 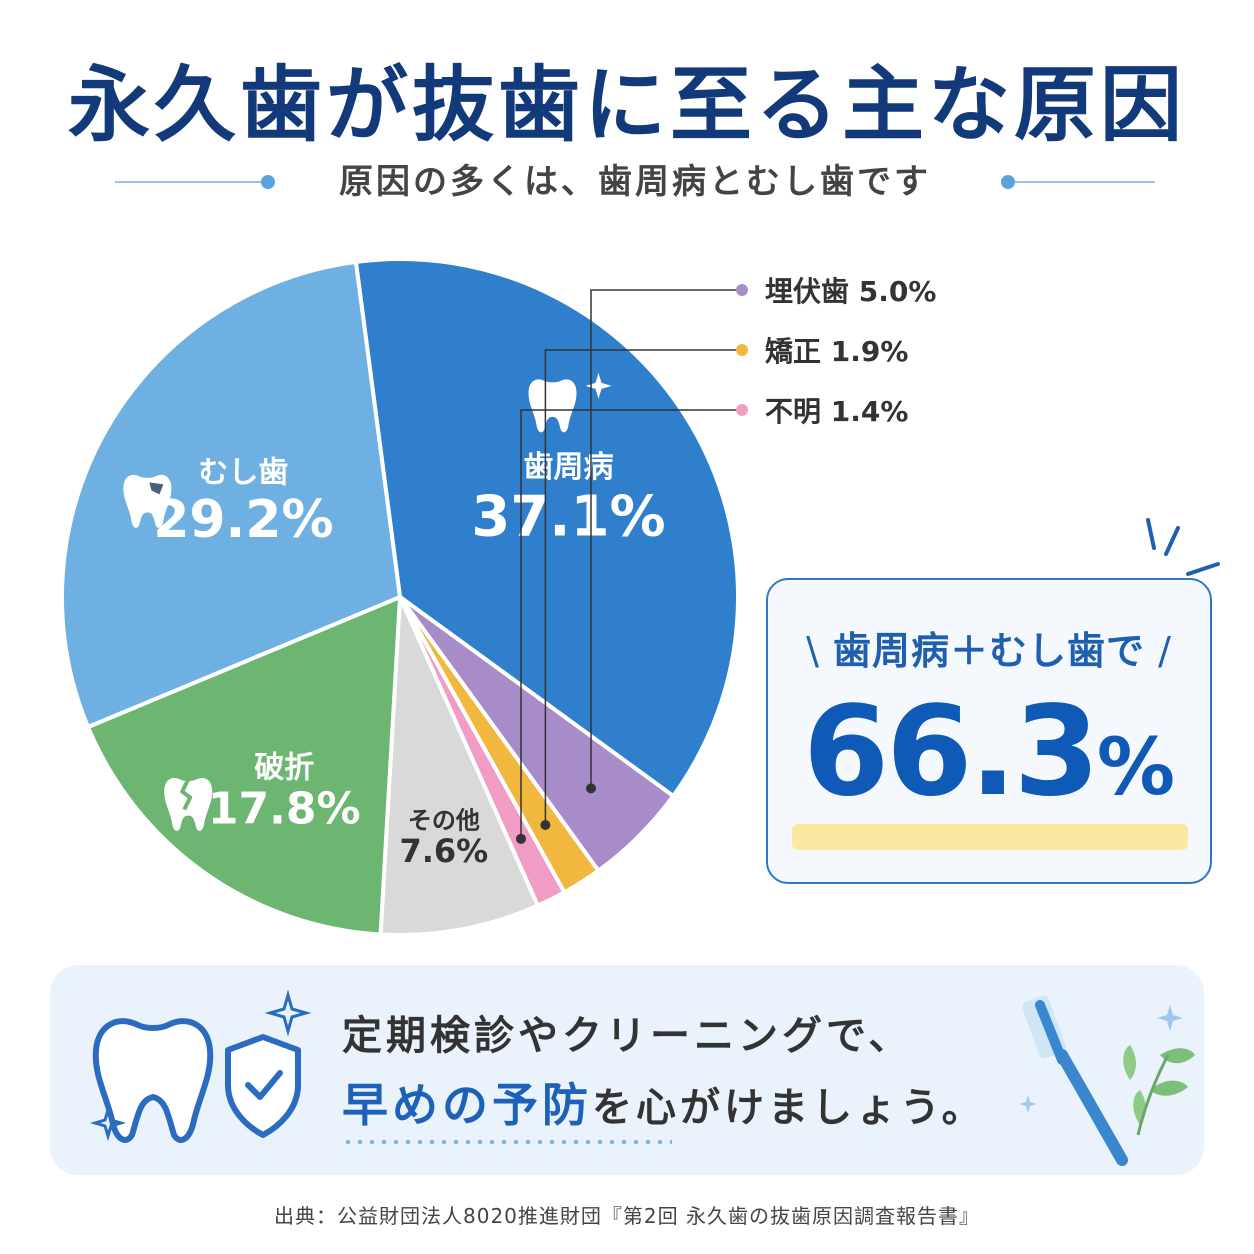 I want to click on dotted-underline, so click(x=507, y=1142).